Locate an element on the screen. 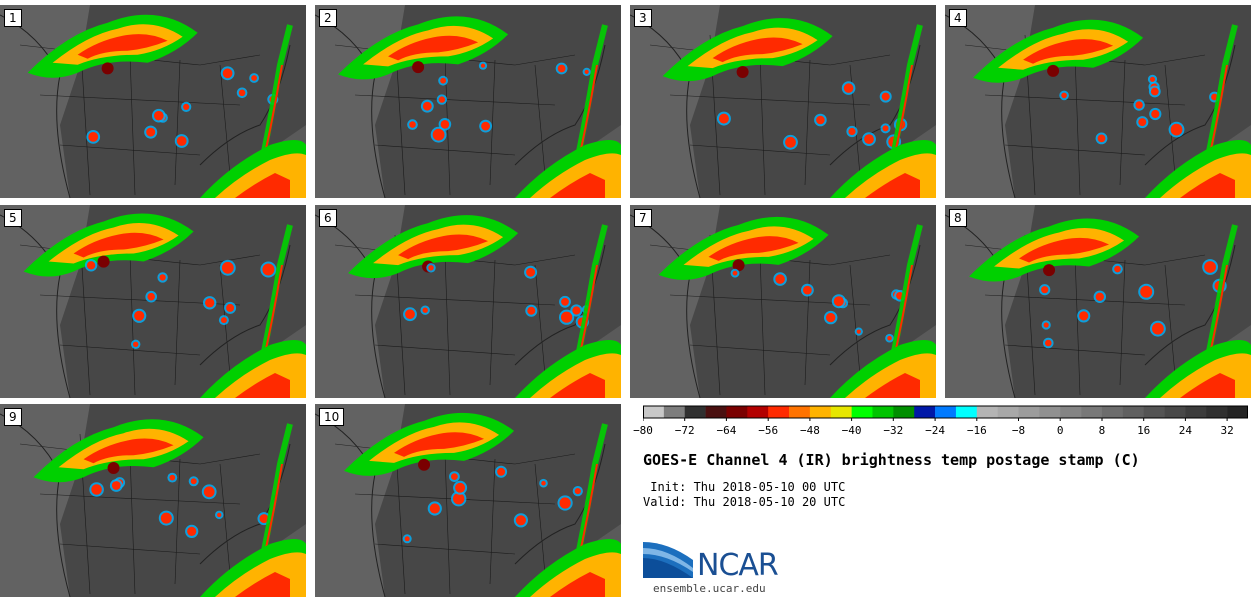 The image size is (1260, 597). colorbar-tick-label: 0 is located at coordinates (1060, 430).